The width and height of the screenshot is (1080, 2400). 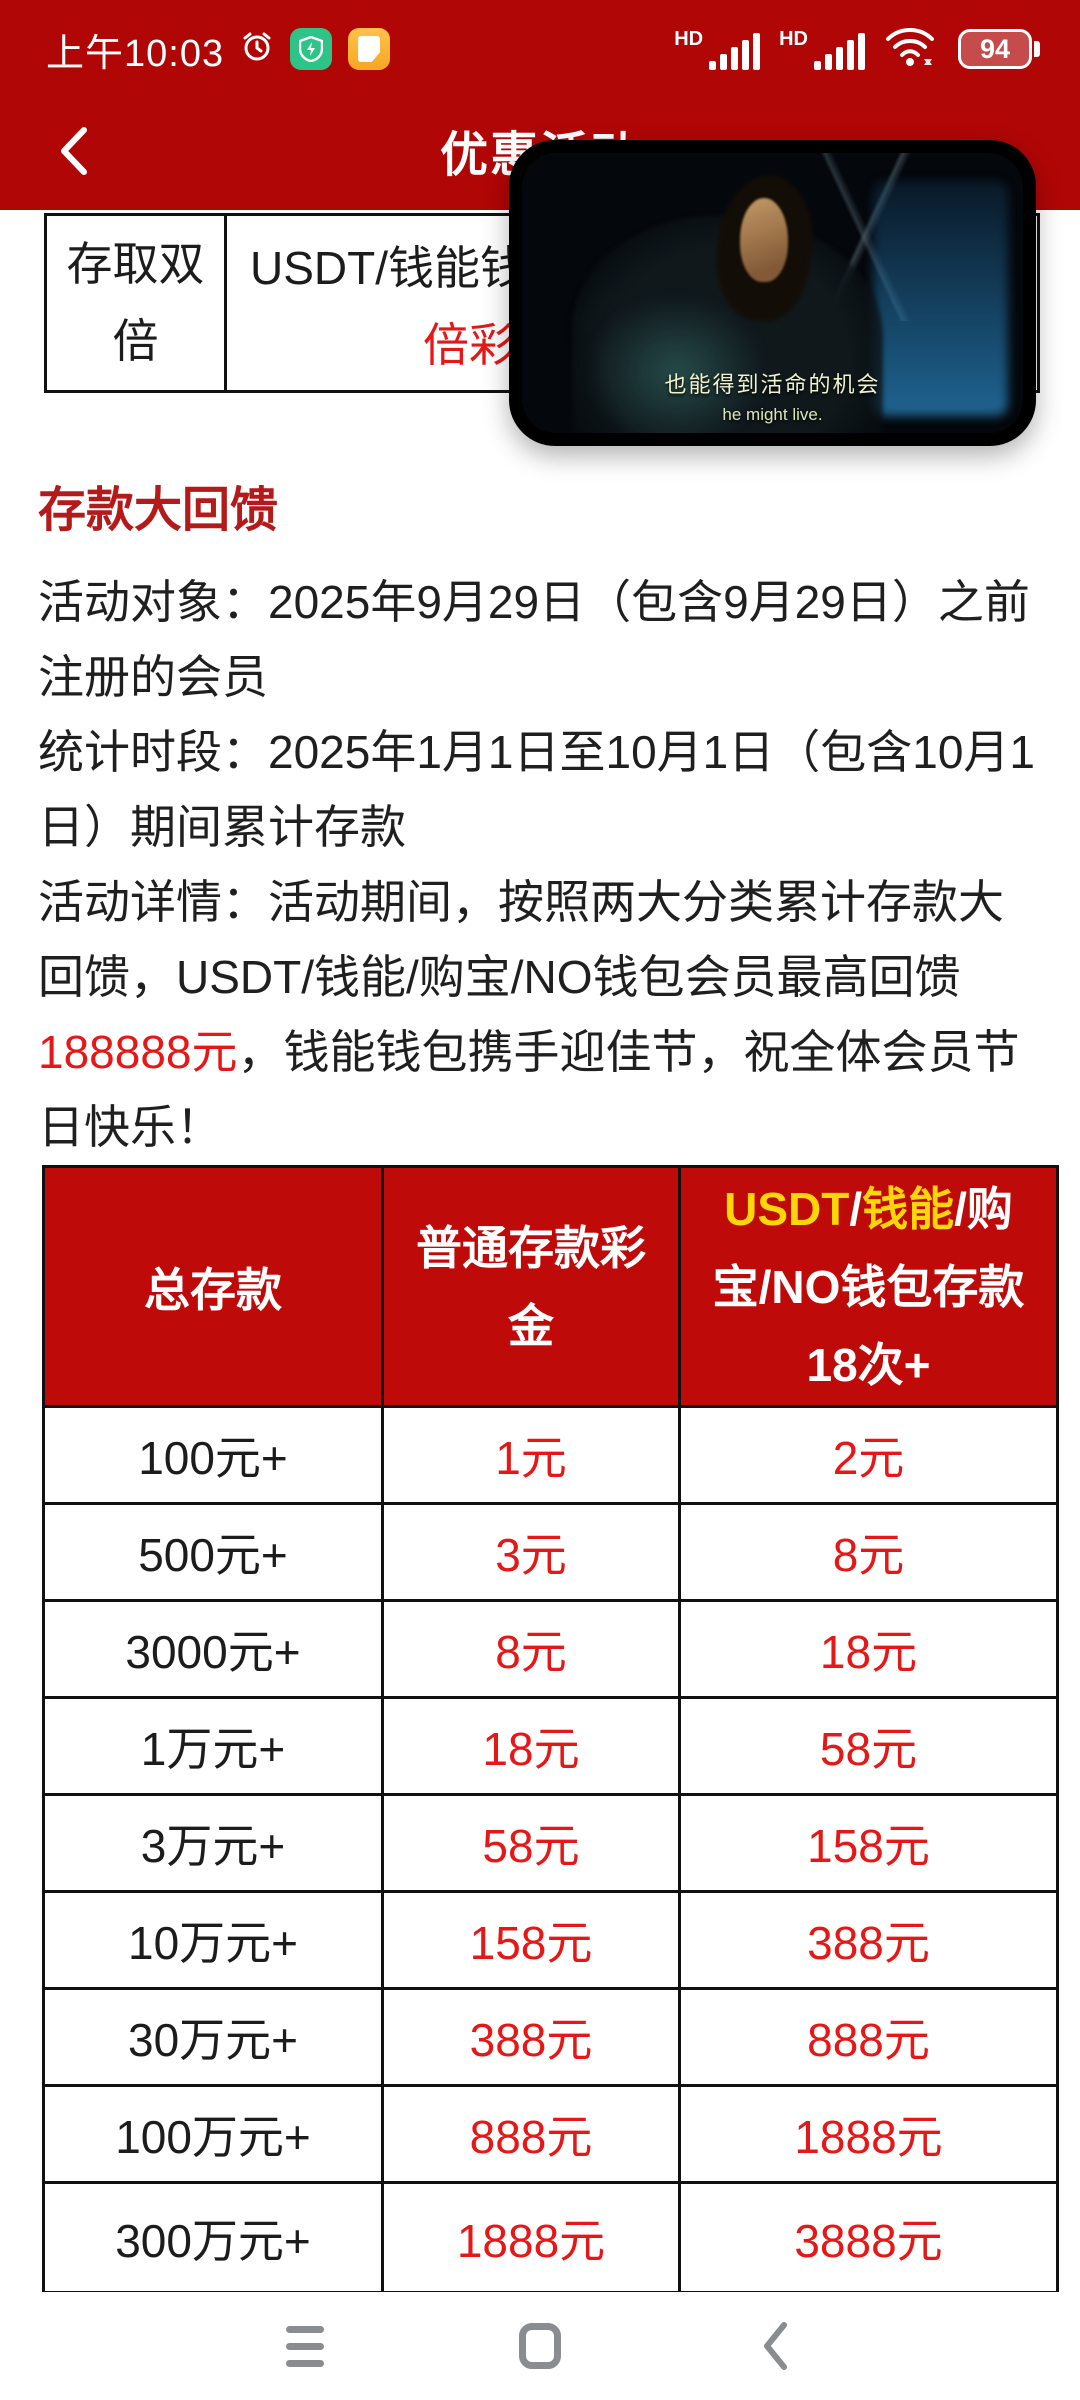 I want to click on back-button, so click(x=74, y=151).